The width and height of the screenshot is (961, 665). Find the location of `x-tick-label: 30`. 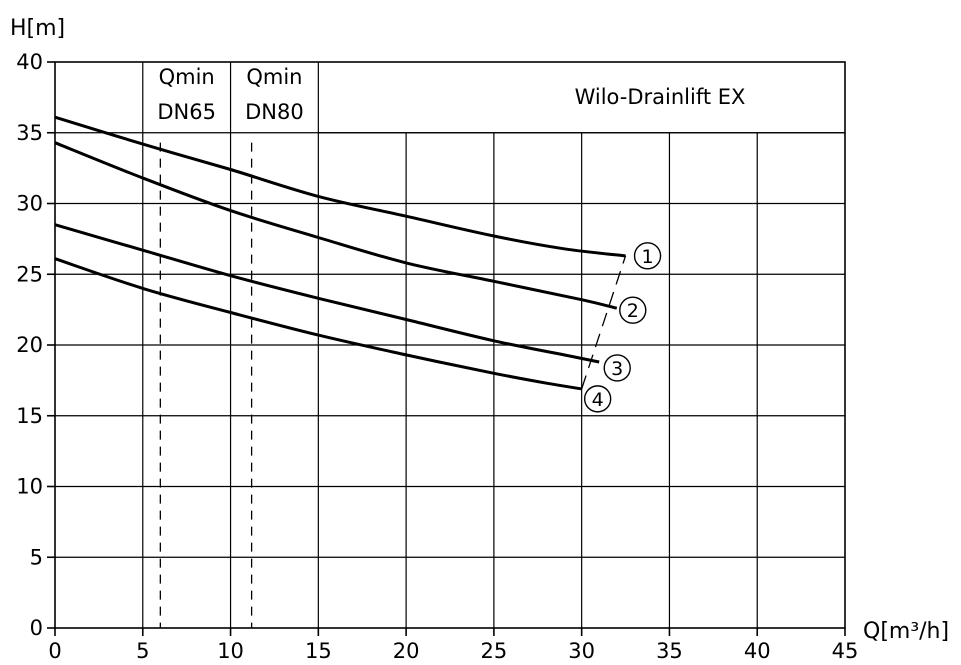

x-tick-label: 30 is located at coordinates (581, 651).